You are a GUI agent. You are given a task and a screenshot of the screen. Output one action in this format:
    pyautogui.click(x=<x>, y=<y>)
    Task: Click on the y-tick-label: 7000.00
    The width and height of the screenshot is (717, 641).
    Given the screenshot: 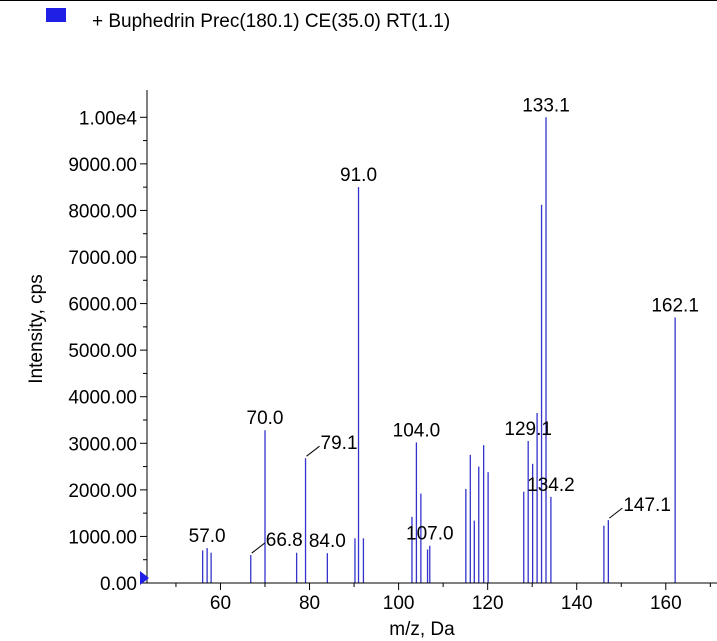 What is the action you would take?
    pyautogui.click(x=102, y=258)
    